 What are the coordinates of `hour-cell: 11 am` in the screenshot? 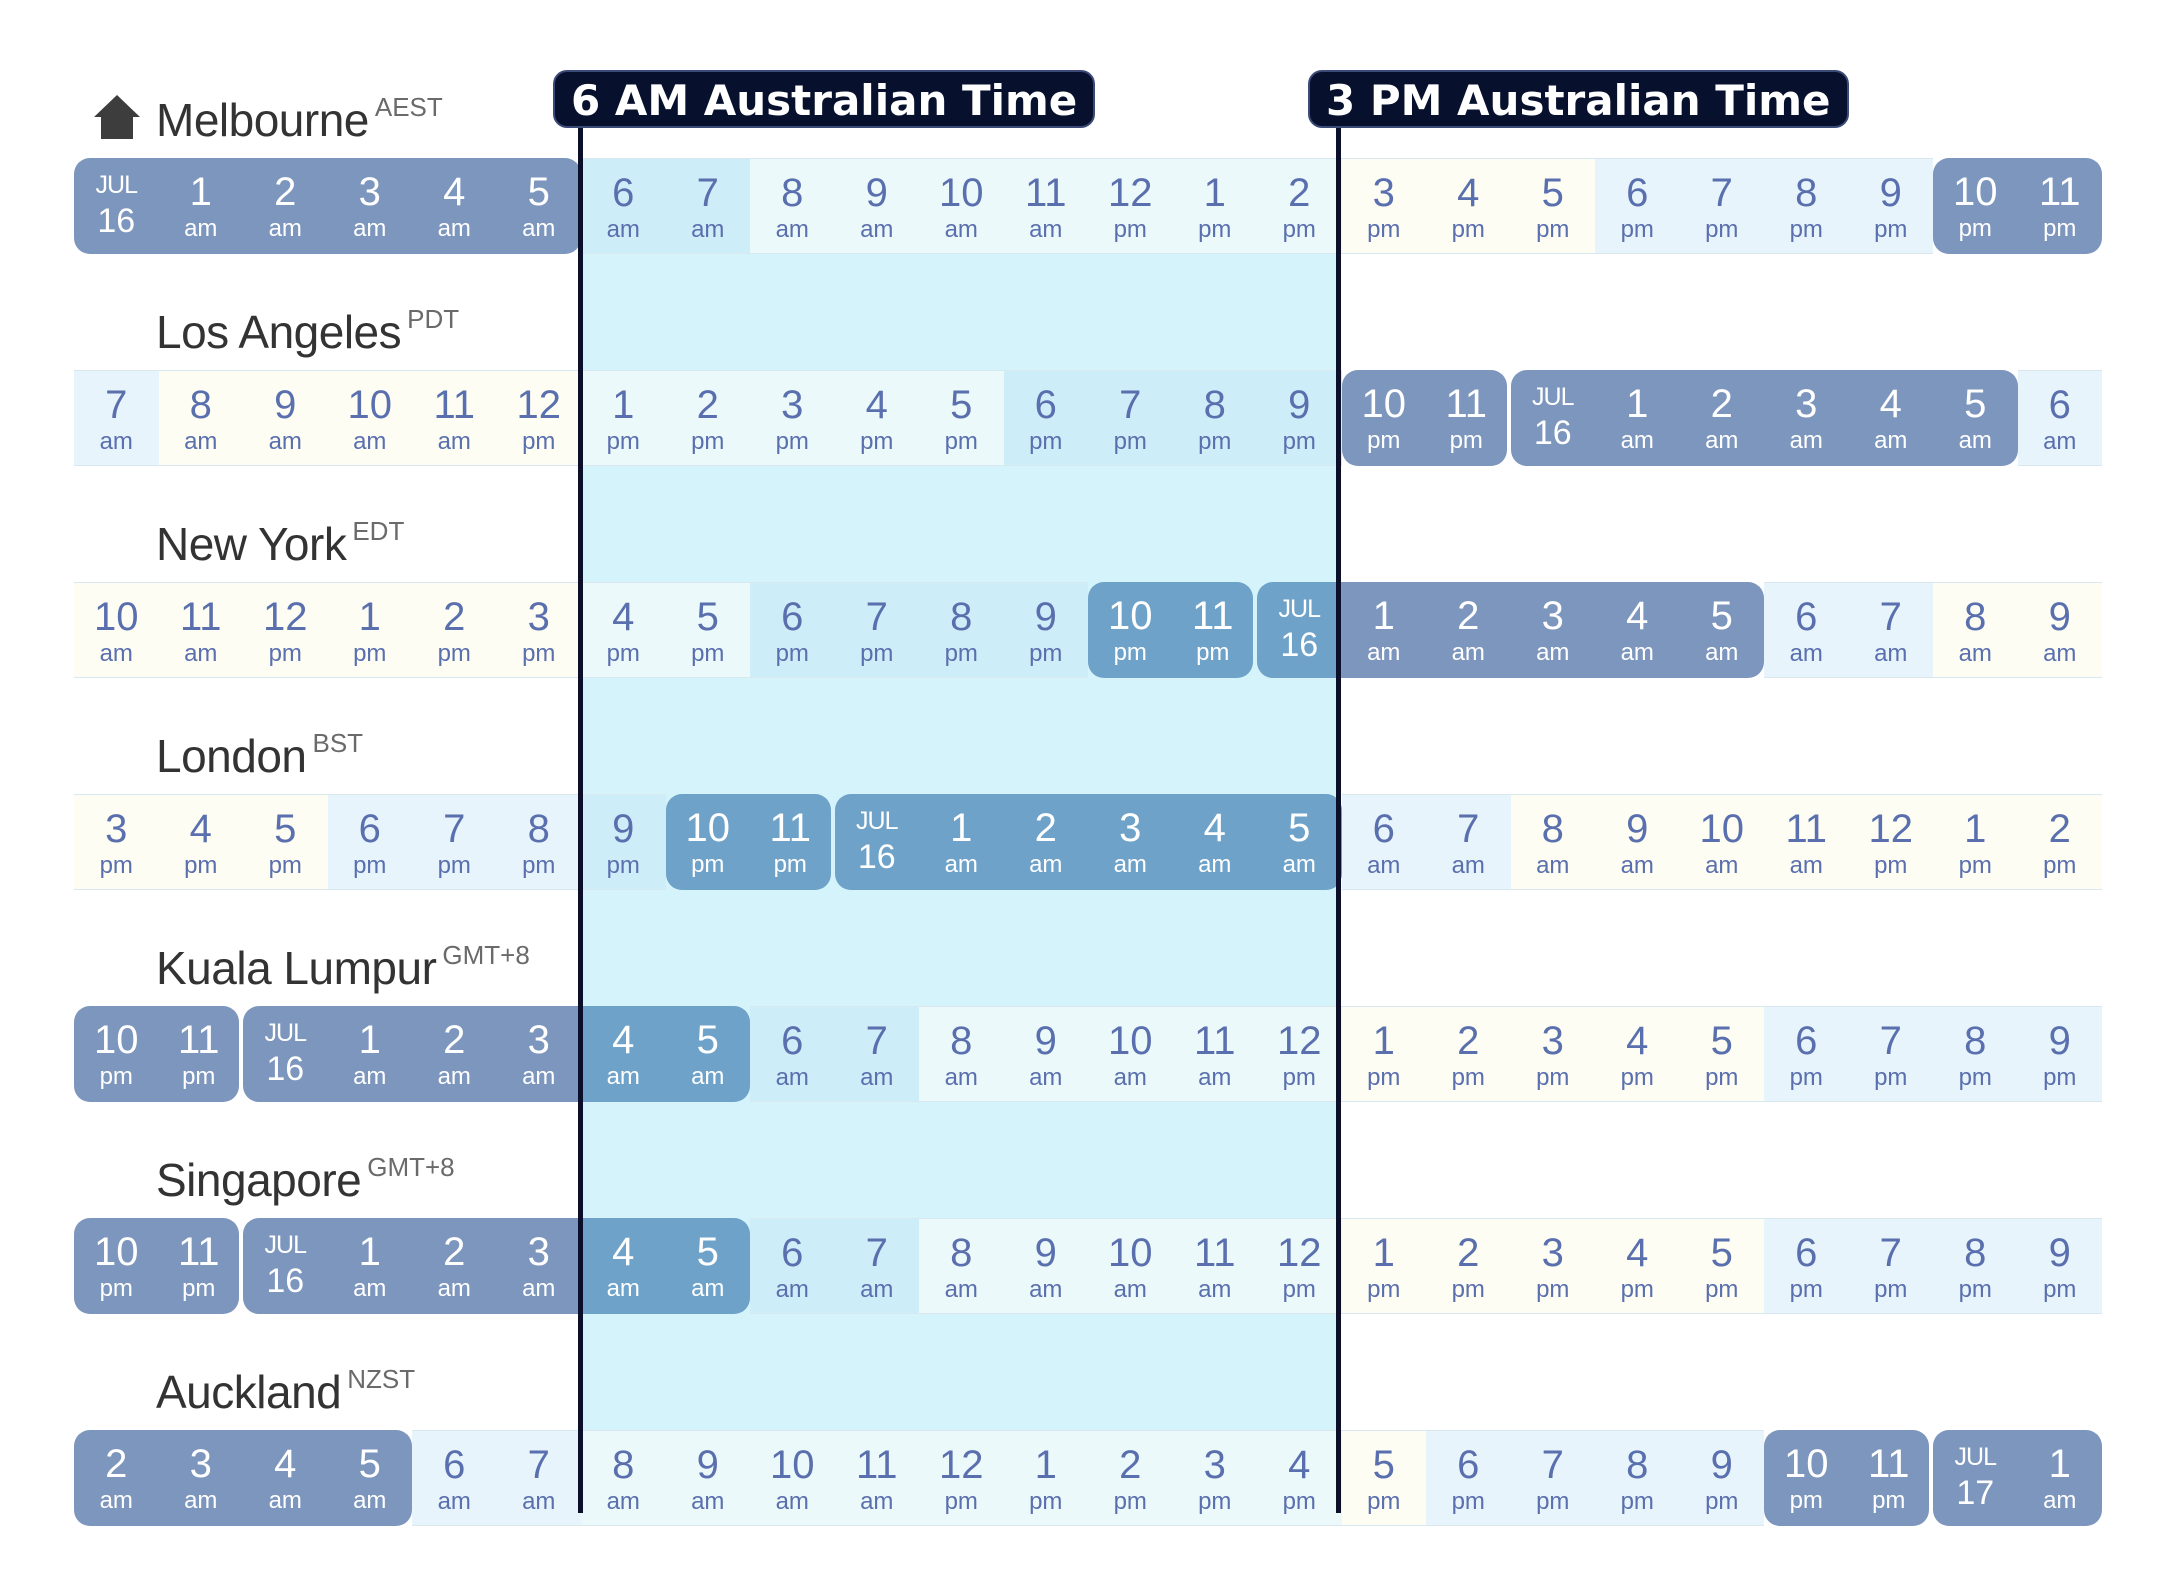 It's located at (454, 418).